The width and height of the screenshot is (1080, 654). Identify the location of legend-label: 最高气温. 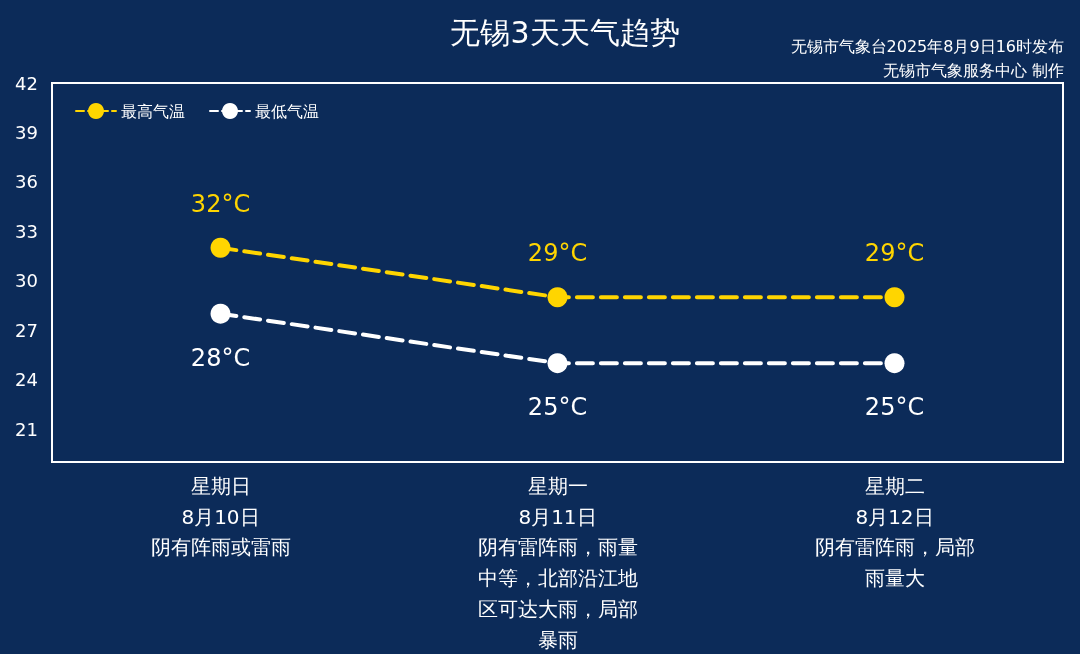
(153, 111).